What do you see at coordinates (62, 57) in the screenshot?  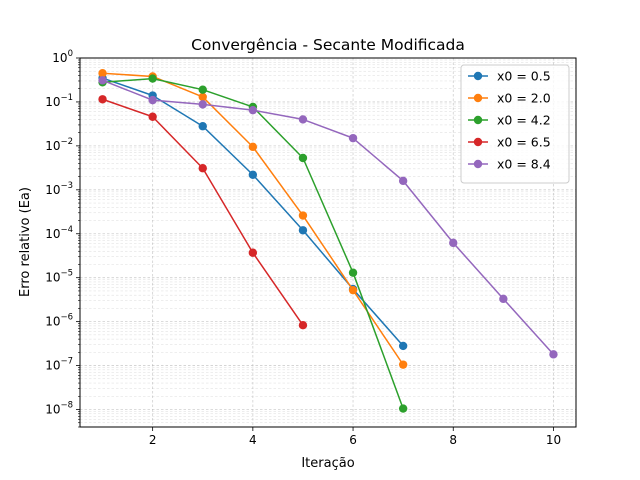 I see `y-tick-label: 10⁰` at bounding box center [62, 57].